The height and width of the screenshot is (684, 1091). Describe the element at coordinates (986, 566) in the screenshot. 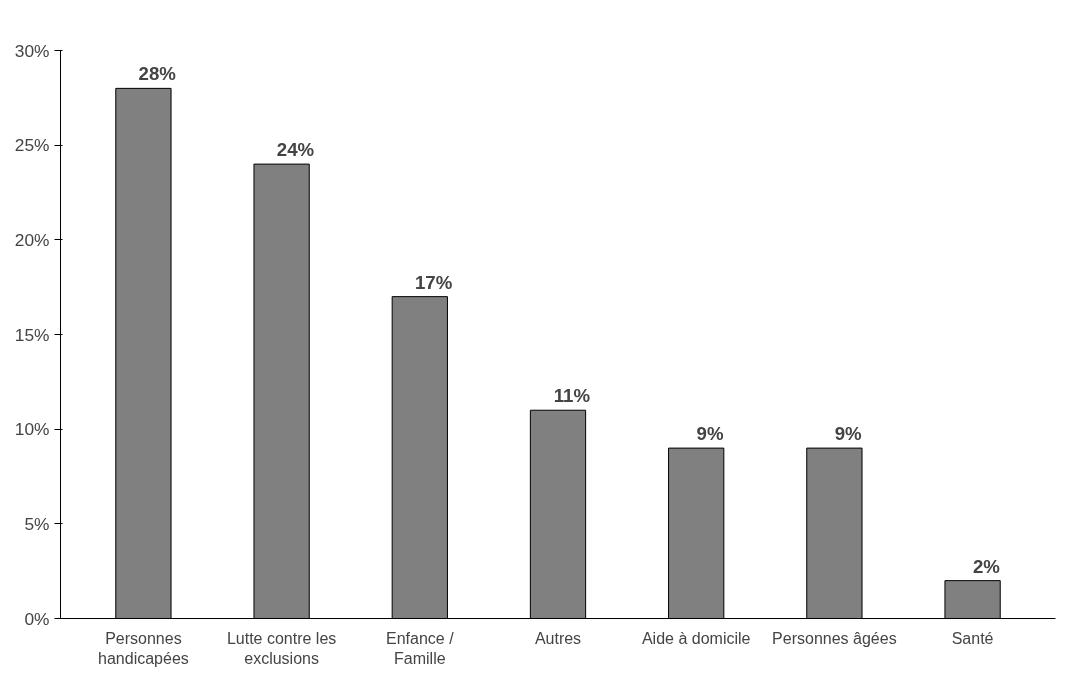

I see `data-label: 2%` at that location.